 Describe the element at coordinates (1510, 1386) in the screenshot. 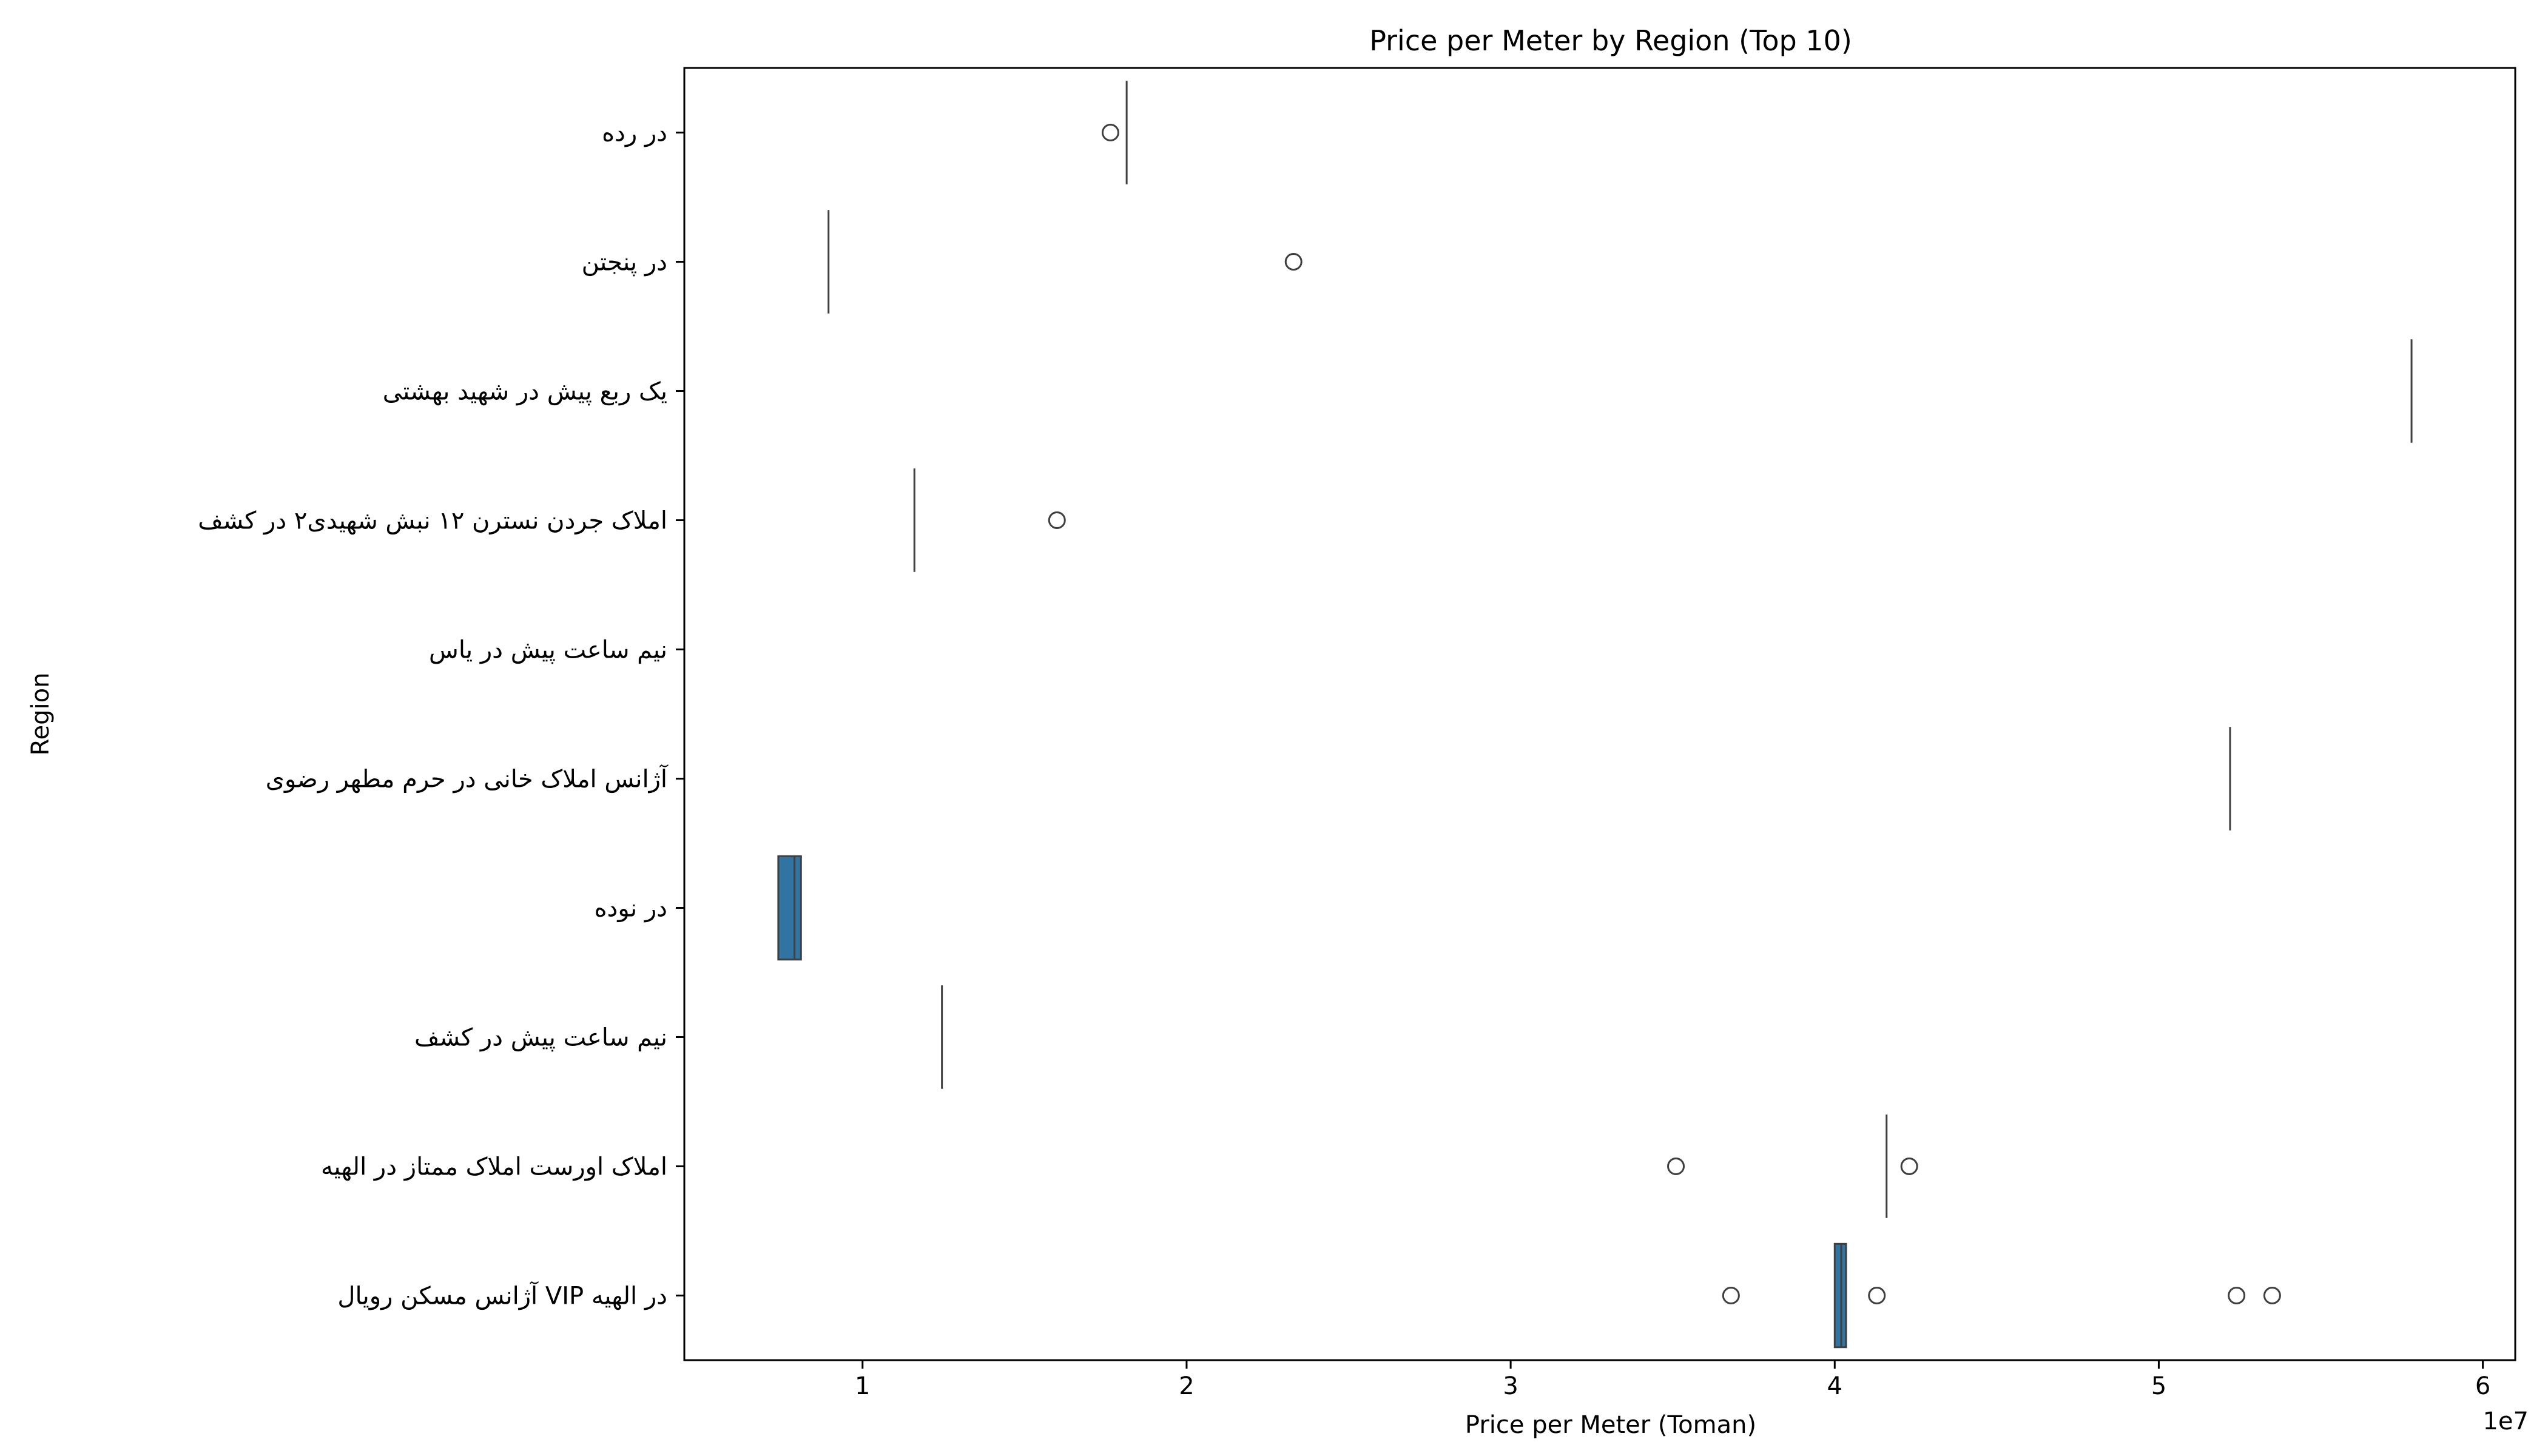

I see `x-tick-label: 3` at that location.